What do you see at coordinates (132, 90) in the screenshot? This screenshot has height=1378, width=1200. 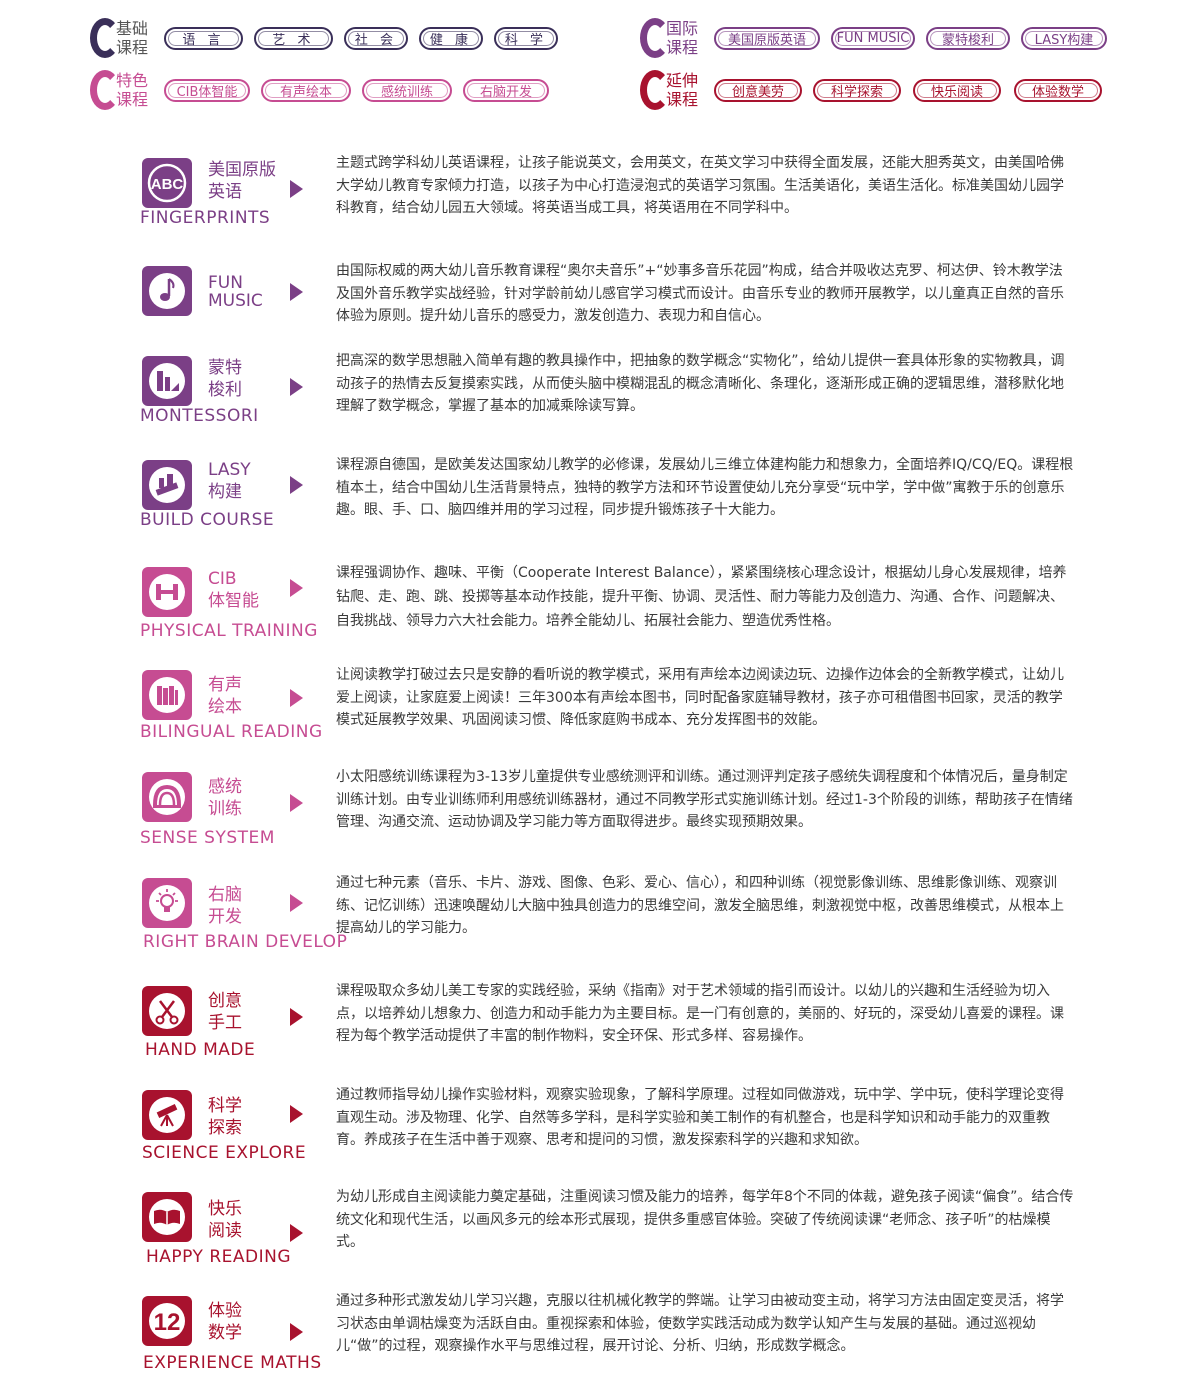 I see `category-title: 特色 课程` at bounding box center [132, 90].